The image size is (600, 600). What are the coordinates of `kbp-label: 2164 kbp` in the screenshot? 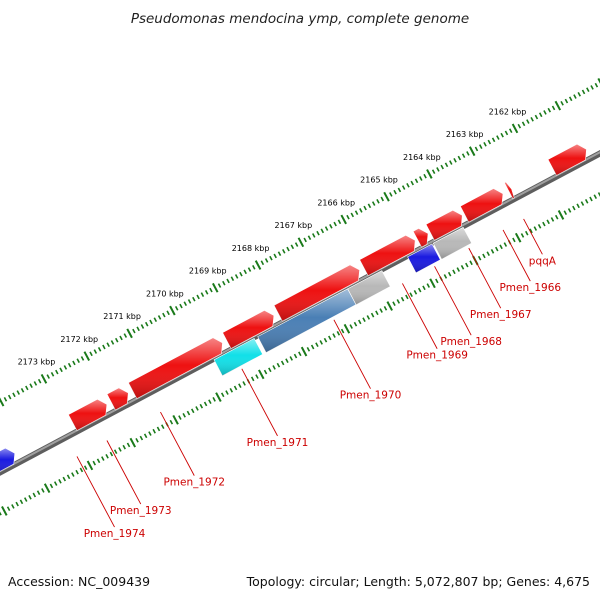 It's located at (422, 157).